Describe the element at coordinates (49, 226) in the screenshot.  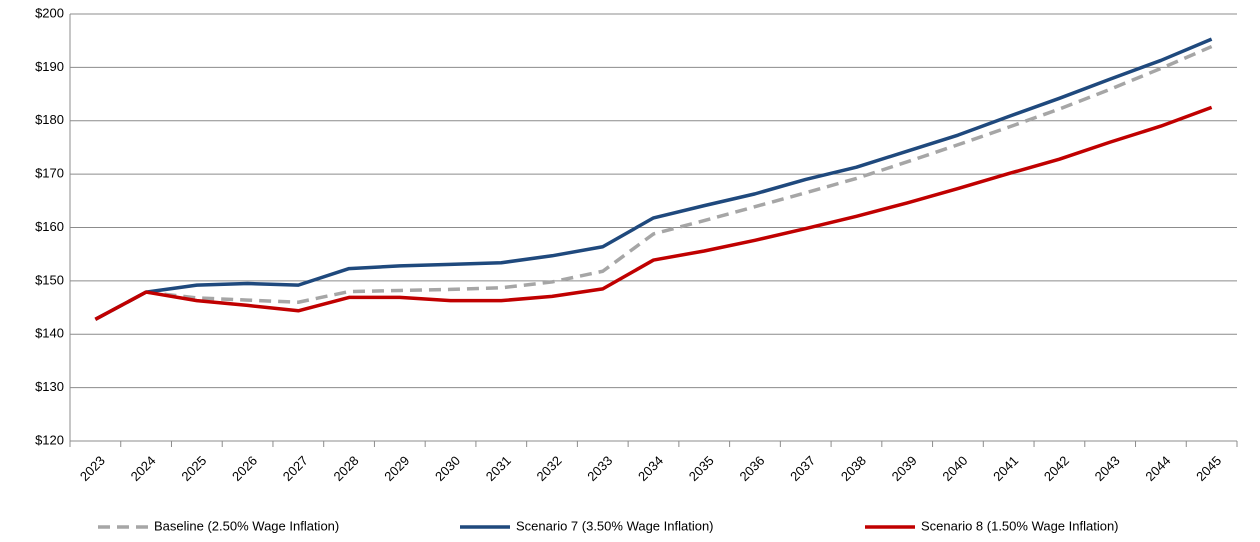
I see `y-tick-label: $160` at that location.